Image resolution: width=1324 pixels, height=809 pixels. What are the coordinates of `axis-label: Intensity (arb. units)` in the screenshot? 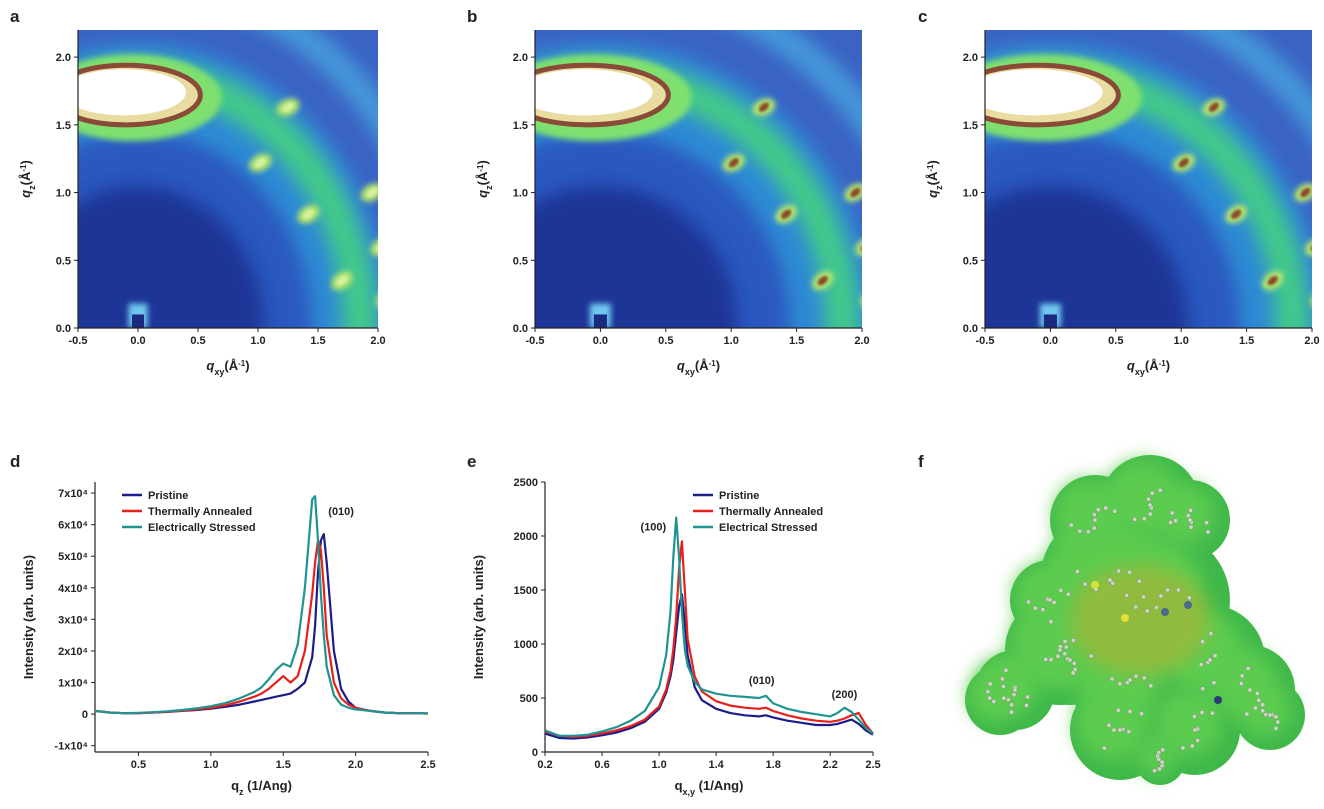 It's located at (28, 617).